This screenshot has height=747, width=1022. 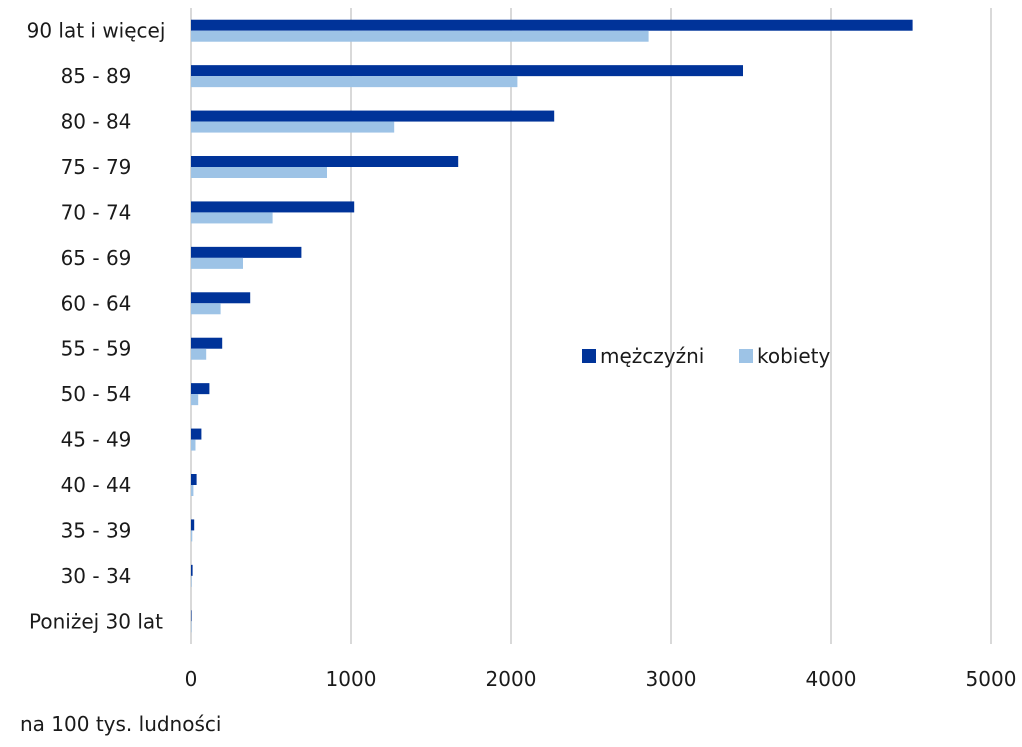 What do you see at coordinates (96, 258) in the screenshot?
I see `category-label: 65 - 69` at bounding box center [96, 258].